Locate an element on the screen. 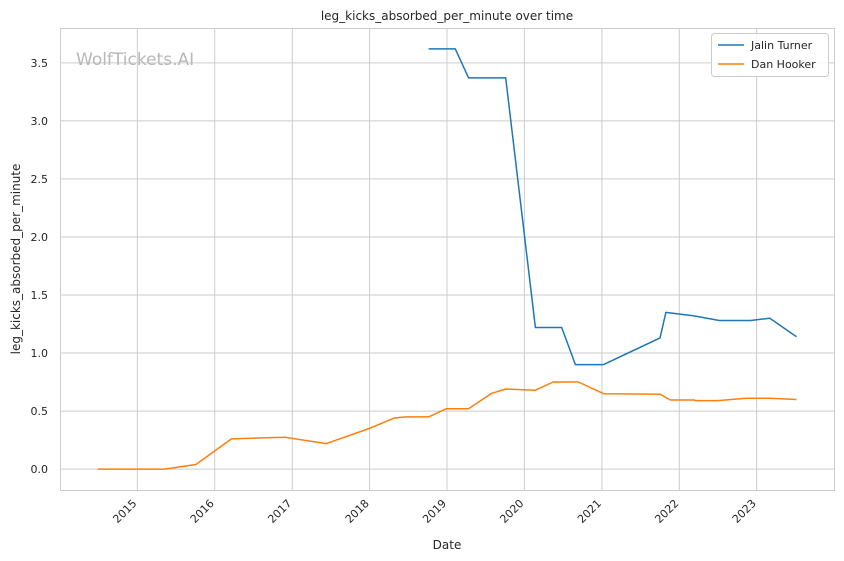 The width and height of the screenshot is (844, 561). y-tick-label: 3.5 is located at coordinates (40, 63).